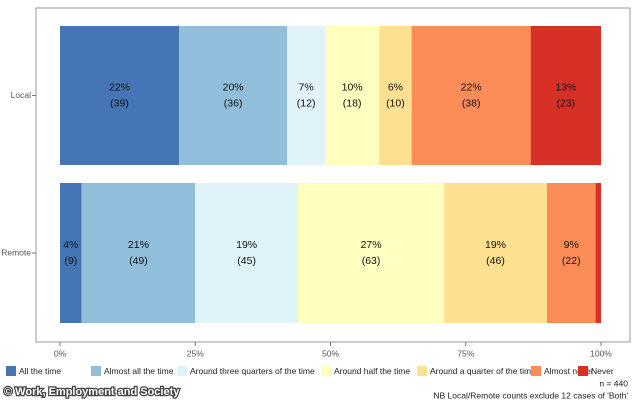  I want to click on legend-label: Around three quarters of the time, so click(252, 371).